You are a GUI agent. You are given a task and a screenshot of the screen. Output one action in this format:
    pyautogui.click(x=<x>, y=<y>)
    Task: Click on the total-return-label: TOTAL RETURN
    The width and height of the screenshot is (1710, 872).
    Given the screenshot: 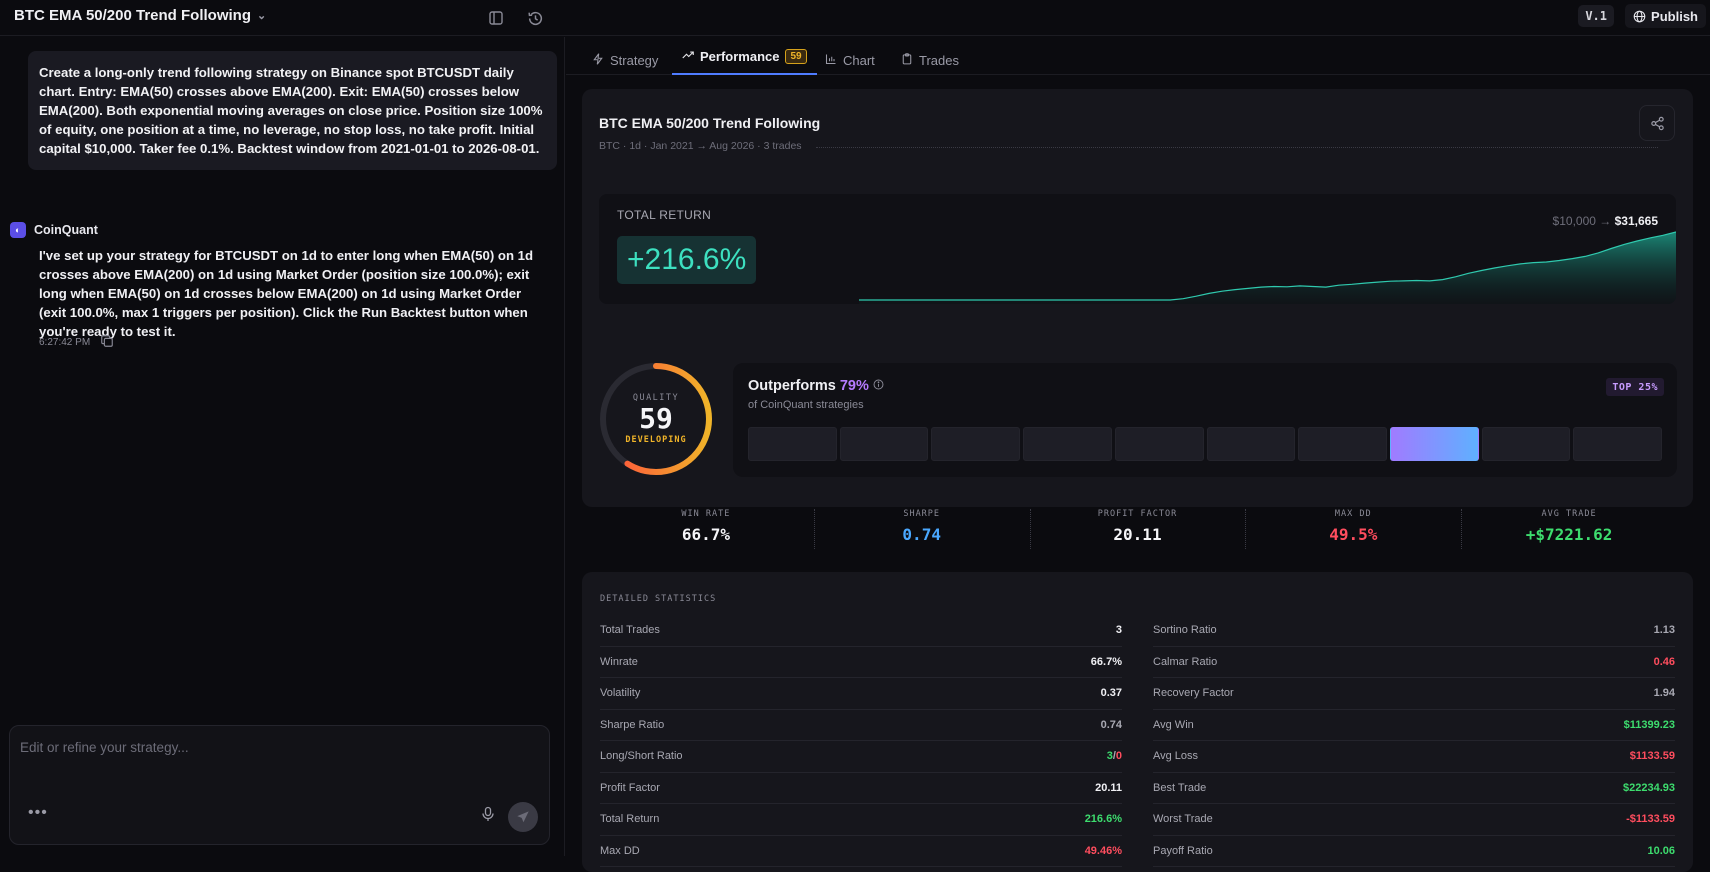 What is the action you would take?
    pyautogui.click(x=664, y=215)
    